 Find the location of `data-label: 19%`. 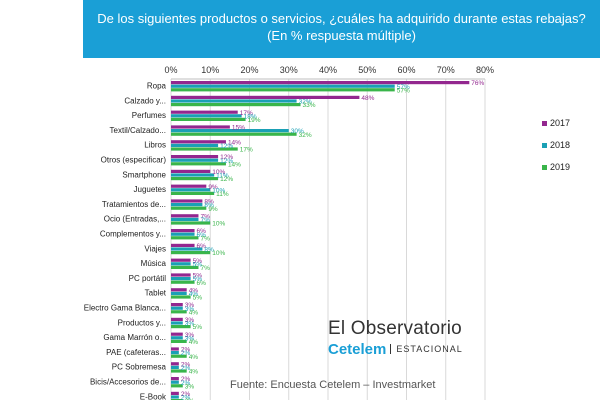

data-label: 19% is located at coordinates (254, 120).